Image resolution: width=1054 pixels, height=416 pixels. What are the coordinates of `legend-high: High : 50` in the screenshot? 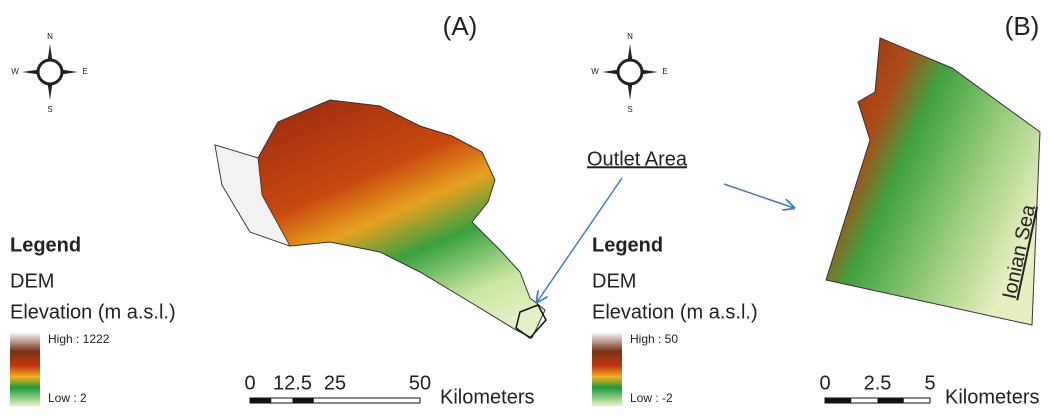 It's located at (654, 339).